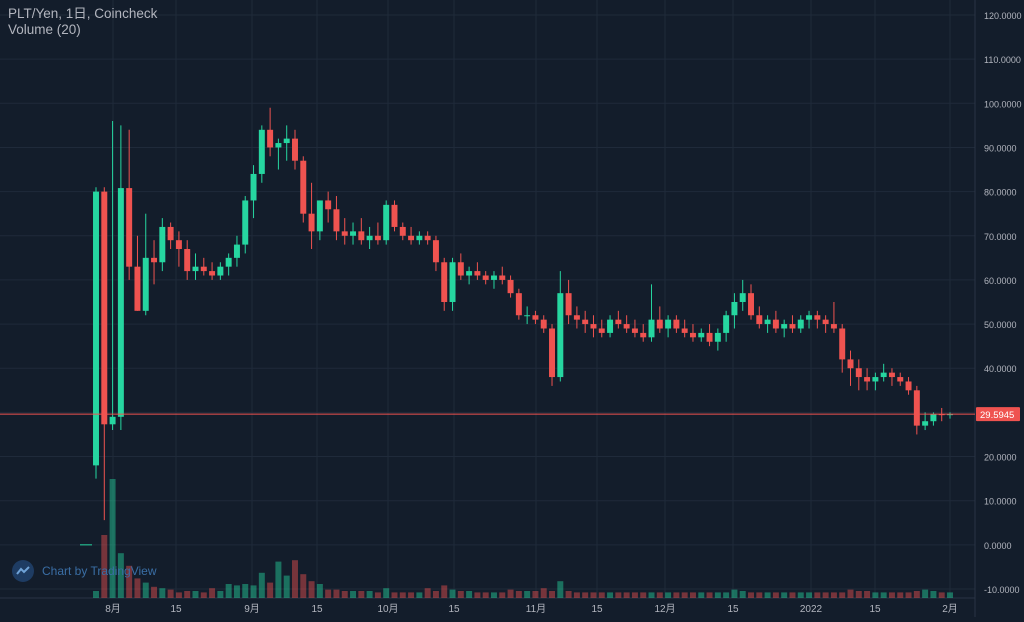  What do you see at coordinates (1000, 502) in the screenshot?
I see `y-tick-label: 10.0000` at bounding box center [1000, 502].